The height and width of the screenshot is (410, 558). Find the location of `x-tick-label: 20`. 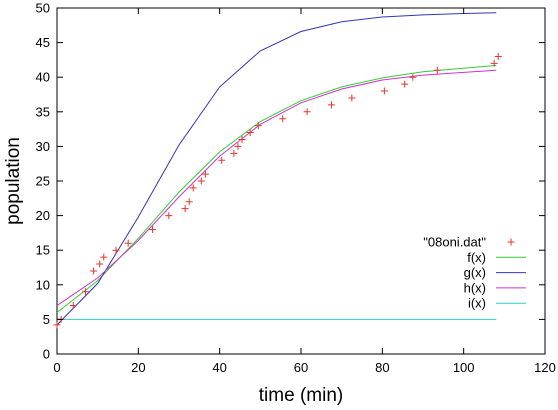

x-tick-label: 20 is located at coordinates (138, 367).